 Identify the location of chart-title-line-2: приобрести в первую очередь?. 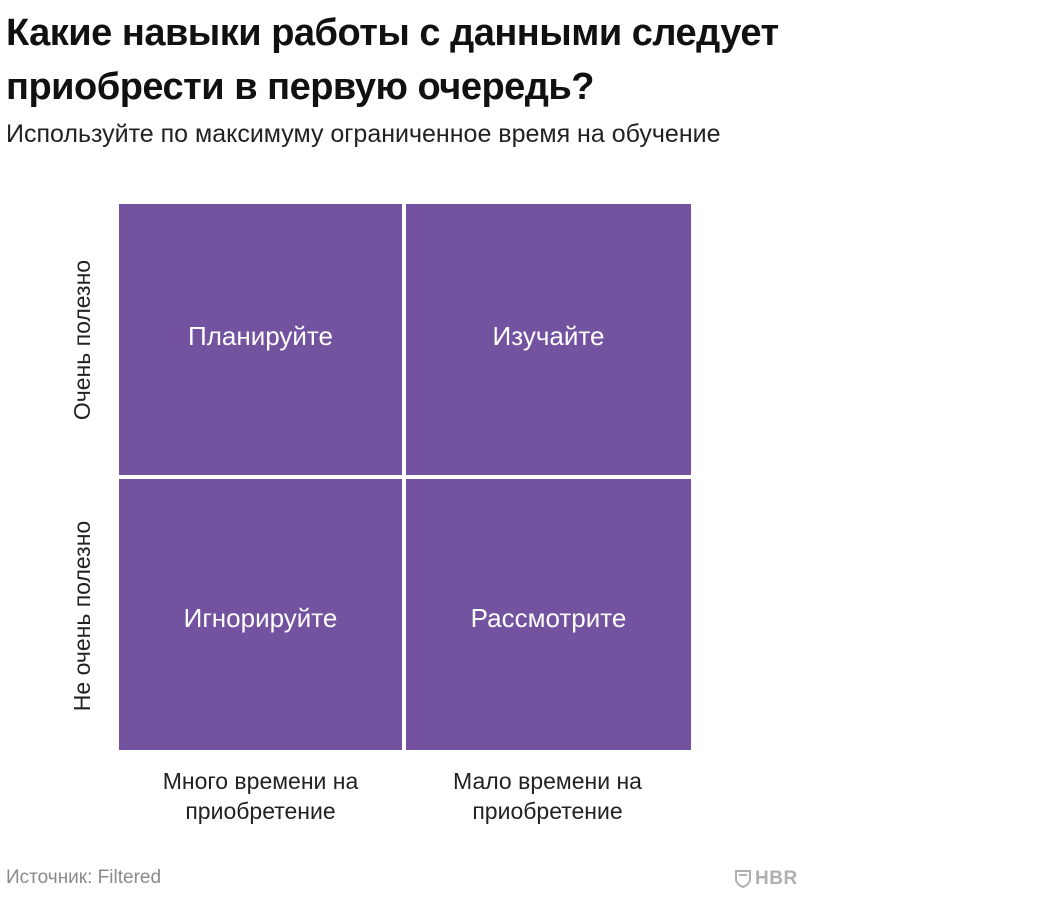
(300, 87).